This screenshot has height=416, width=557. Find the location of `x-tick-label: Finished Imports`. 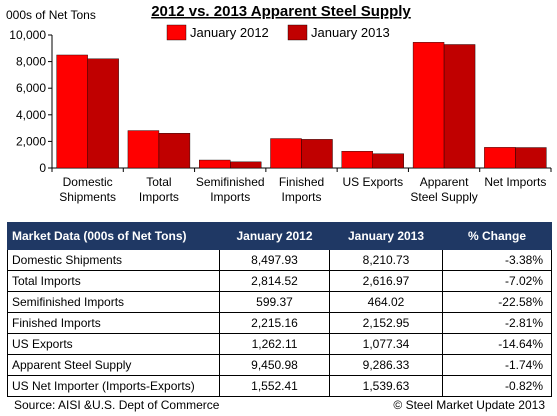

x-tick-label: Finished Imports is located at coordinates (301, 189).